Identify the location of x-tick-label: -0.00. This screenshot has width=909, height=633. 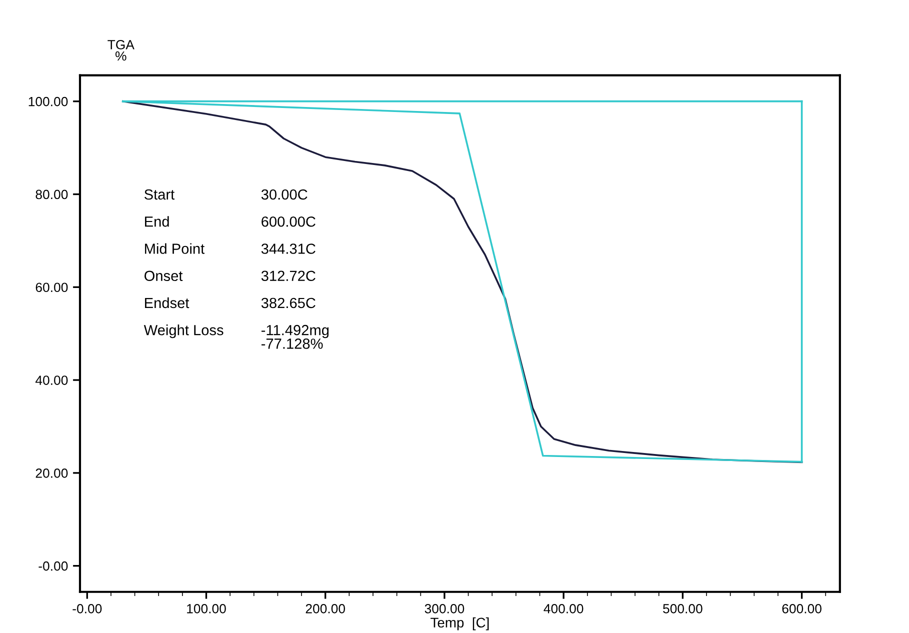
(87, 609).